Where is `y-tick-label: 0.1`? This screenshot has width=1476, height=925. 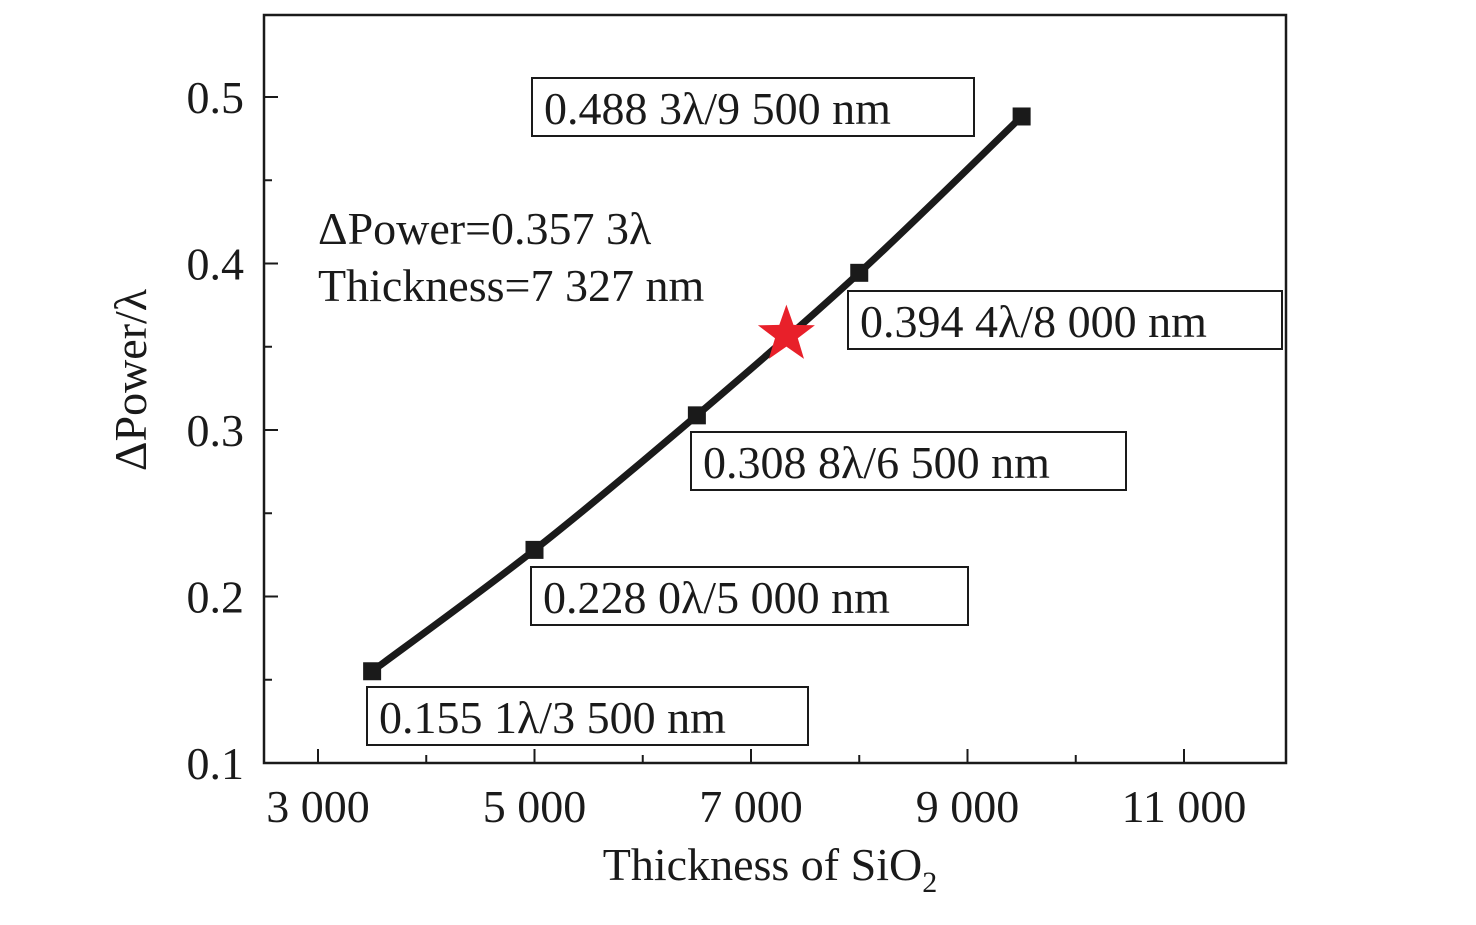 y-tick-label: 0.1 is located at coordinates (216, 763).